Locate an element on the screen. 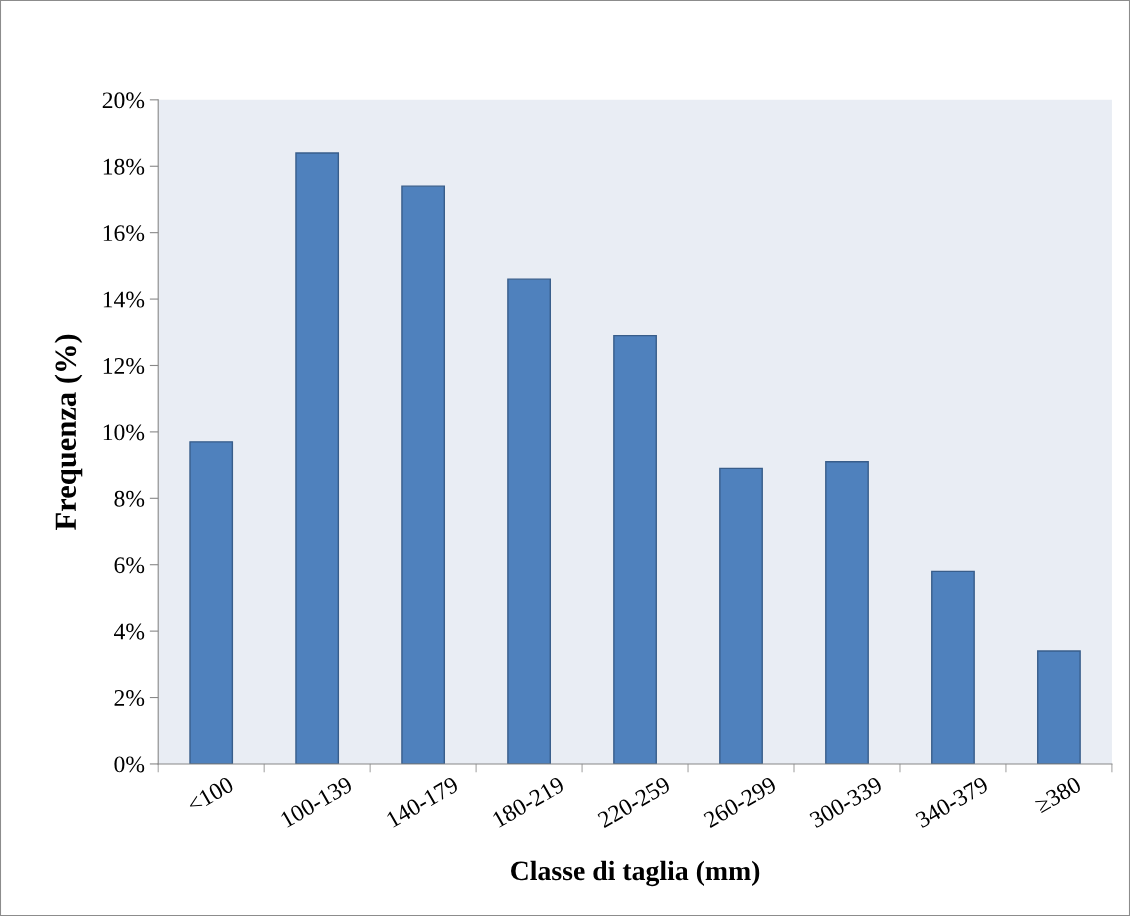 This screenshot has width=1130, height=916. y-tick-label: 8% is located at coordinates (129, 498).